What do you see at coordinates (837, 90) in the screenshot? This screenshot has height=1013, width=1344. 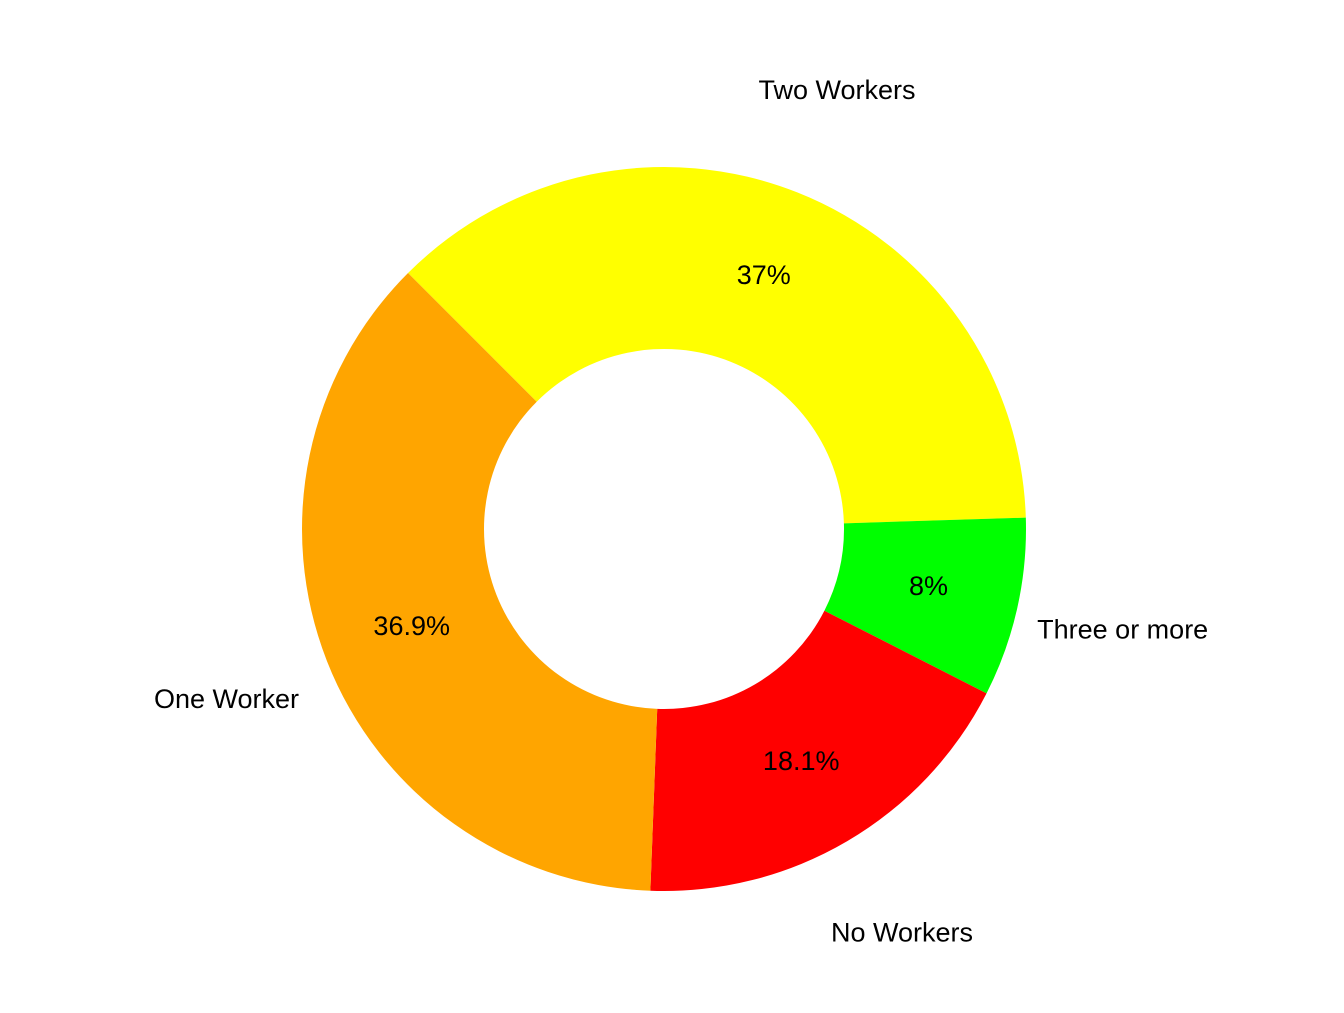 I see `slice-label: Two Workers` at bounding box center [837, 90].